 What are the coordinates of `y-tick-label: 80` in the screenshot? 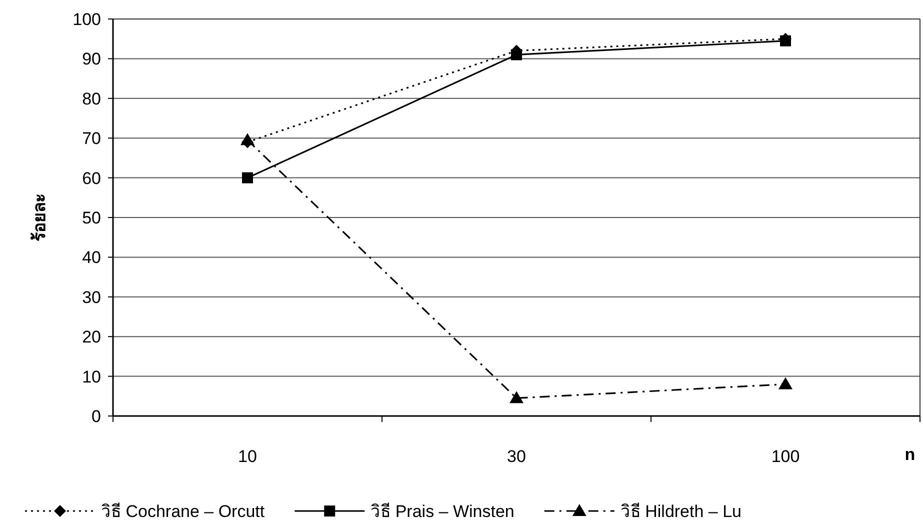 It's located at (91, 98).